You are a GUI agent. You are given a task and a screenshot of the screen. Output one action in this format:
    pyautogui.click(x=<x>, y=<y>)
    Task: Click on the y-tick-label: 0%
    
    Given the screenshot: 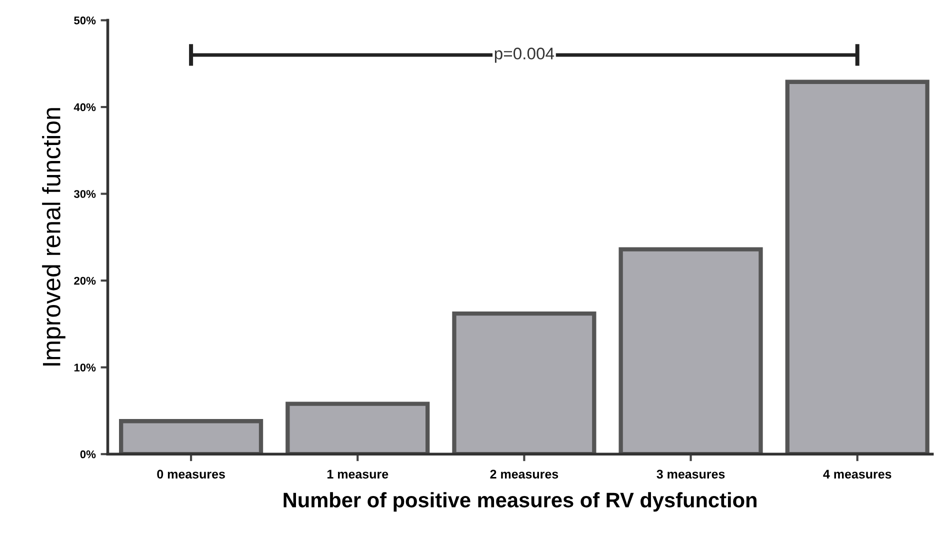 What is the action you would take?
    pyautogui.click(x=88, y=454)
    